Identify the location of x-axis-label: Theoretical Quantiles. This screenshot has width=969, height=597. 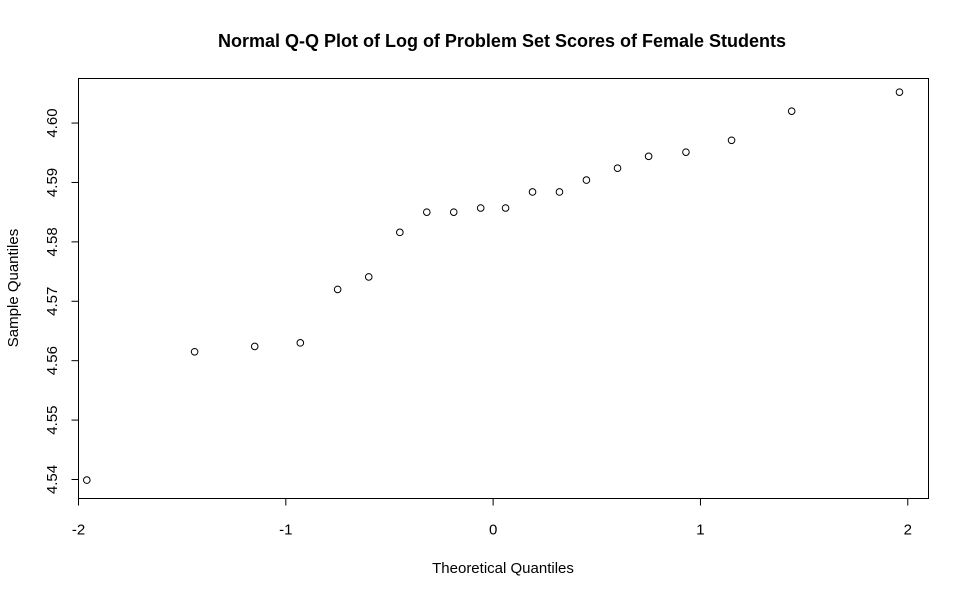
(503, 568).